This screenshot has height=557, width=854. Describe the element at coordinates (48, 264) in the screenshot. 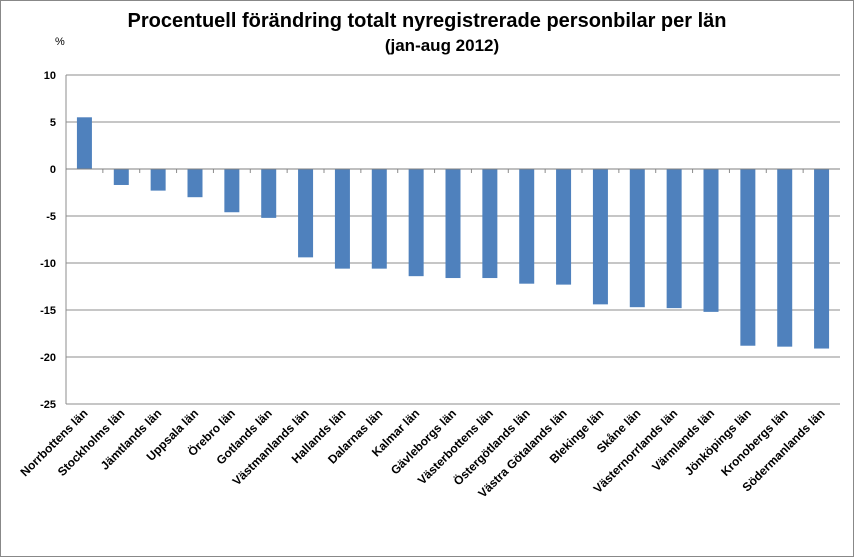

I see `y-tick-label: -10` at that location.